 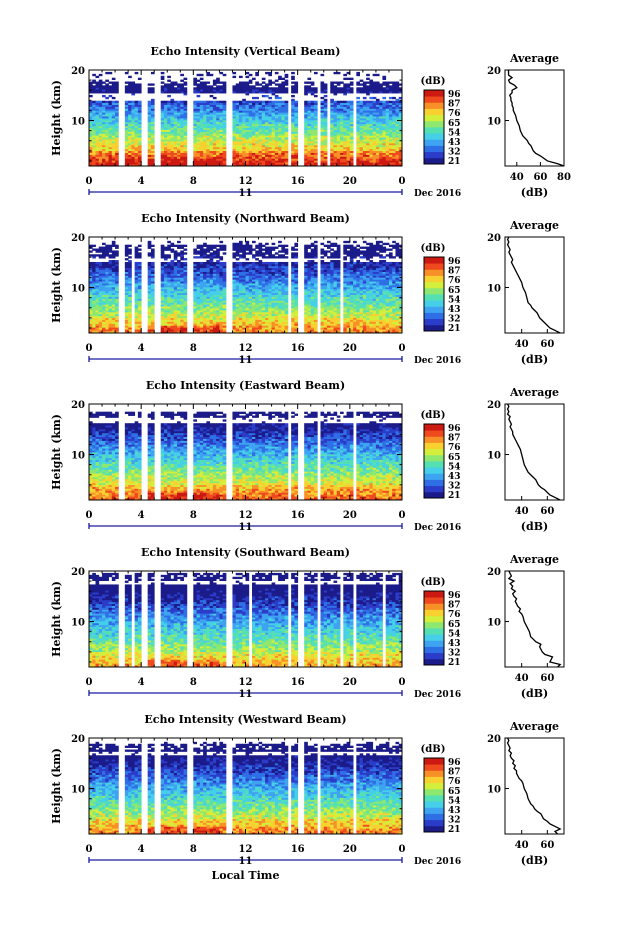 I want to click on heatmap-cells, so click(x=245, y=119).